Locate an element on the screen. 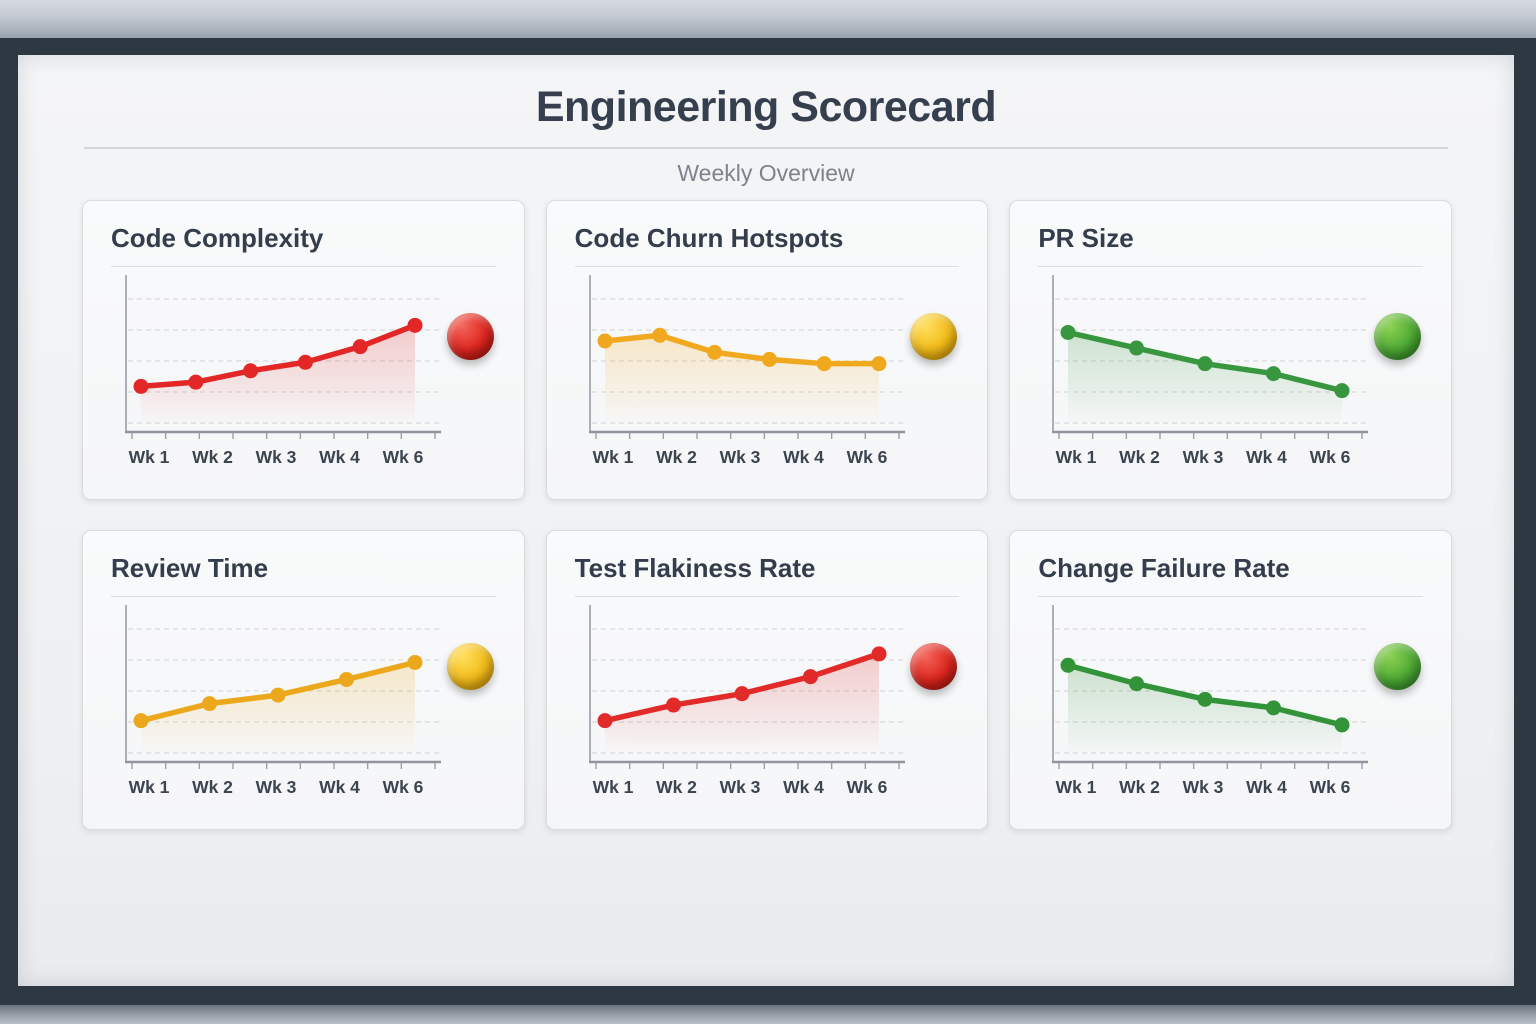 Image resolution: width=1536 pixels, height=1024 pixels. card-title: Code Churn Hotspots is located at coordinates (709, 238).